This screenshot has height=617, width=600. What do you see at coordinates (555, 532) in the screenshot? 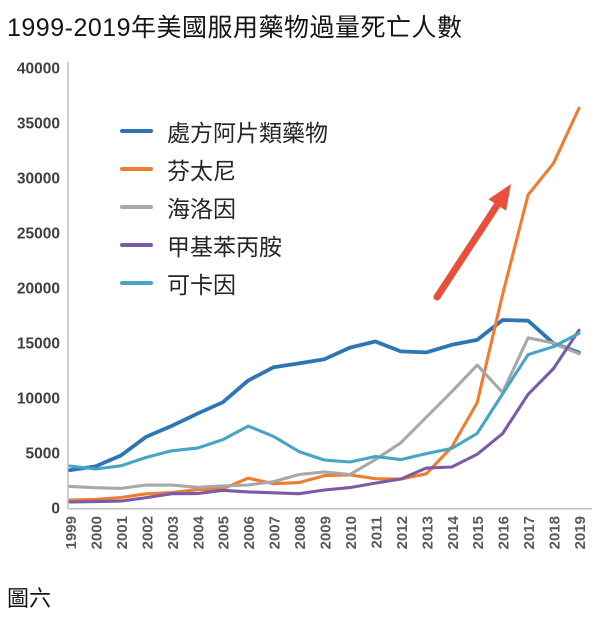
I see `x-axis-tick-label: 2018` at bounding box center [555, 532].